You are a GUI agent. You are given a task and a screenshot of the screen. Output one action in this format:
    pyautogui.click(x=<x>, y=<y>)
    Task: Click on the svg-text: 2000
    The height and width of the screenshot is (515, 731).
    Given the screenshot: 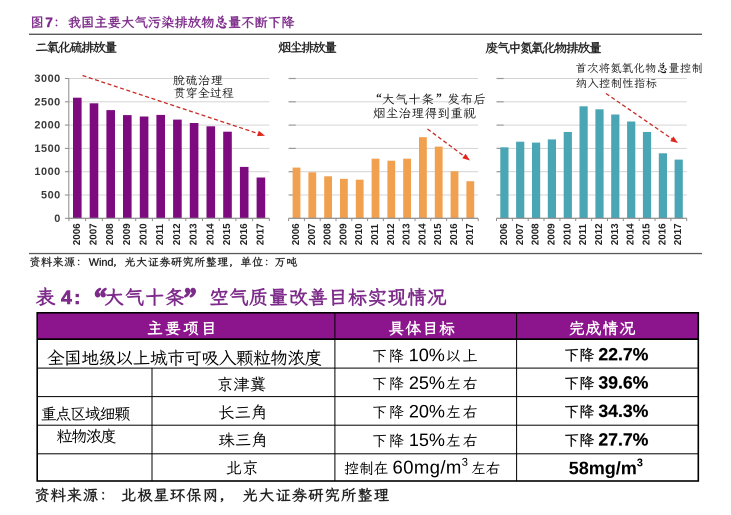 What is the action you would take?
    pyautogui.click(x=47, y=126)
    